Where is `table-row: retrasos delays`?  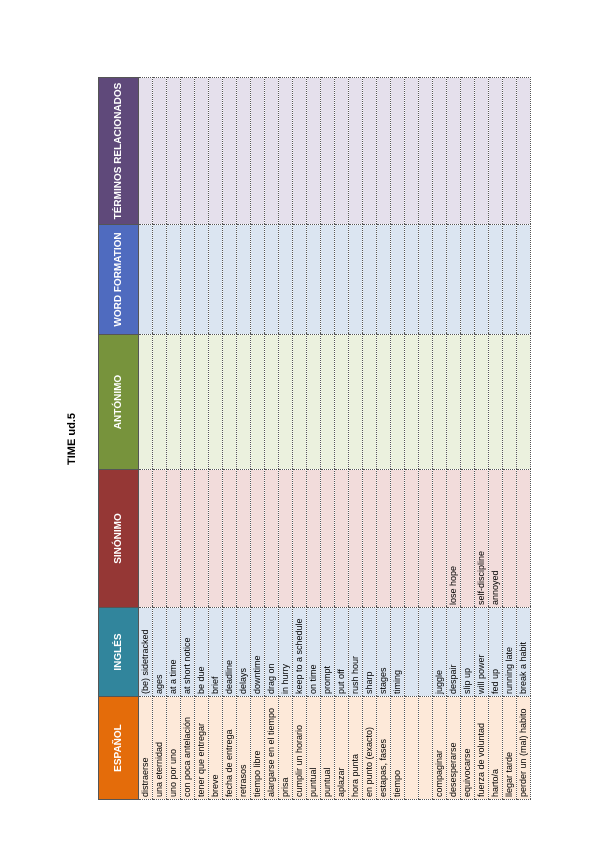
table-row: retrasos delays is located at coordinates (243, 438).